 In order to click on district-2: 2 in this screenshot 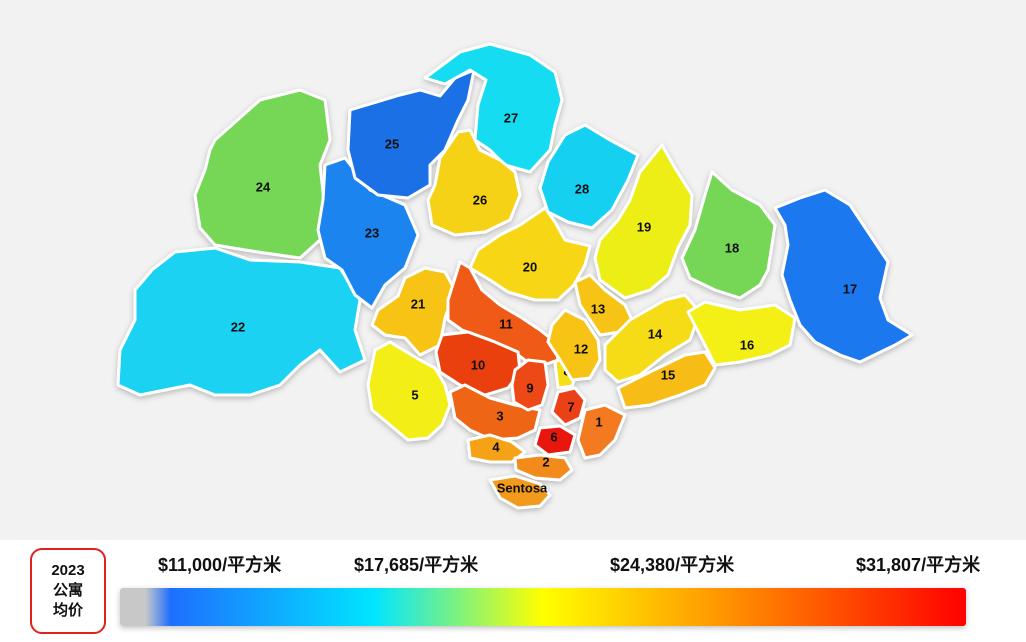, I will do `click(543, 467)`.